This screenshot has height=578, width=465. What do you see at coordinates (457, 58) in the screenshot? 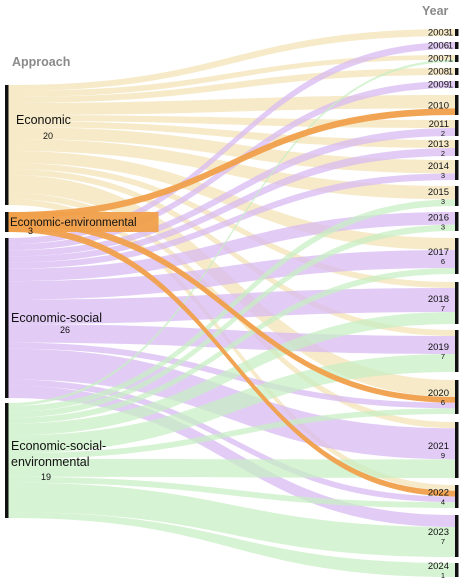
I see `year-node-2007` at bounding box center [457, 58].